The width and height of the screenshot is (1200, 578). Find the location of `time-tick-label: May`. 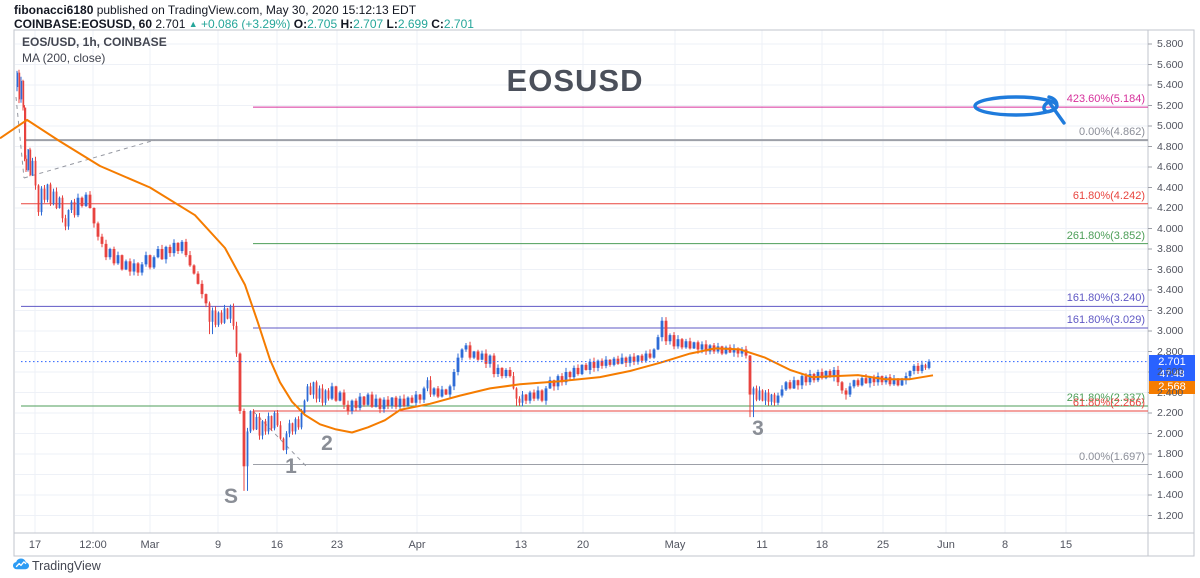

time-tick-label: May is located at coordinates (675, 545).